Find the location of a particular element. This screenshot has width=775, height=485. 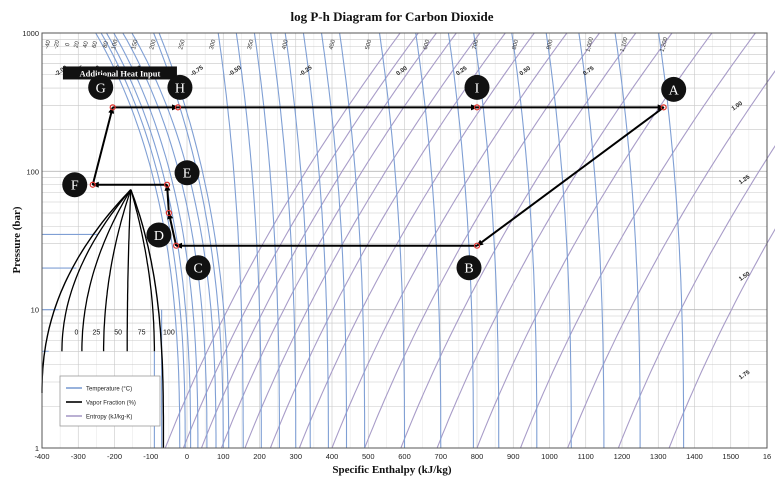

temperature-label: 700 is located at coordinates (476, 44).